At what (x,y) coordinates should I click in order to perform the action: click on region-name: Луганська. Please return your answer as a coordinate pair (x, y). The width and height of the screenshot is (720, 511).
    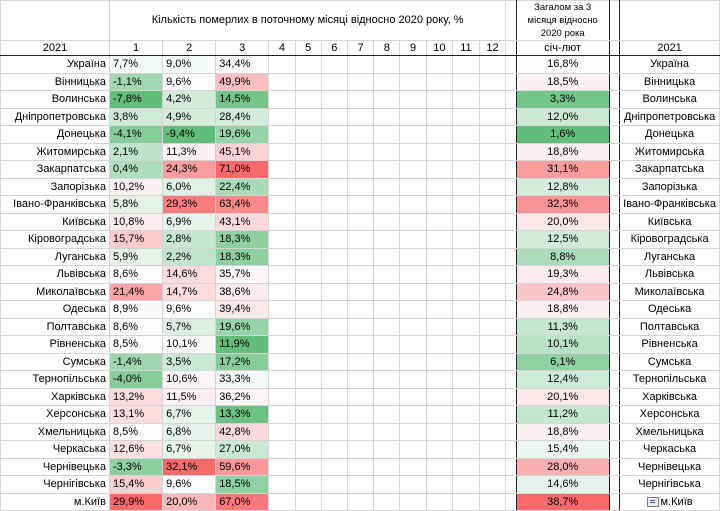
    Looking at the image, I should click on (55, 256).